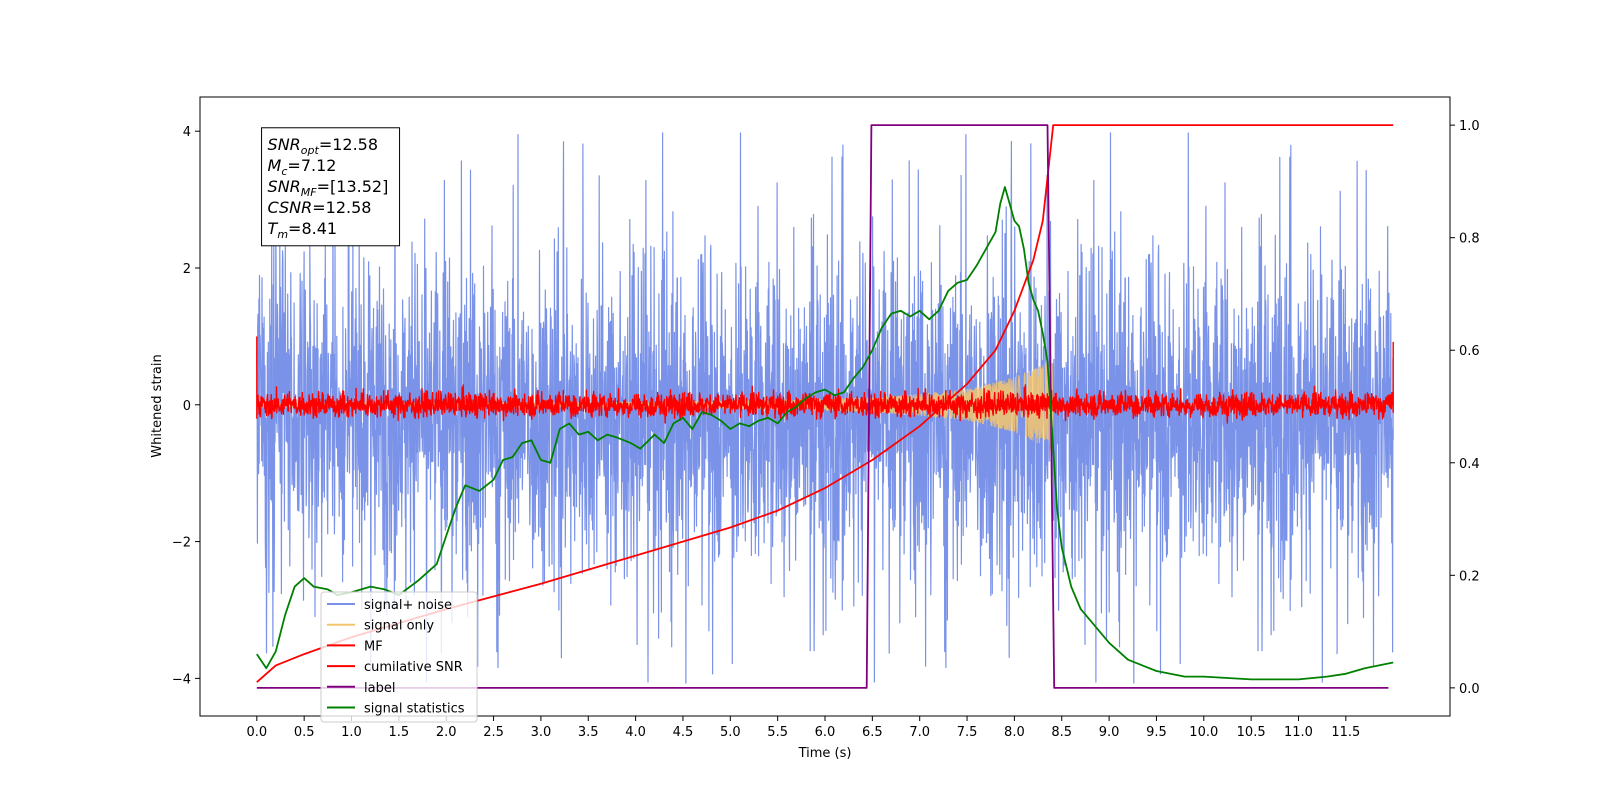 Image resolution: width=1600 pixels, height=800 pixels. I want to click on x-tick-label: 1.5, so click(399, 732).